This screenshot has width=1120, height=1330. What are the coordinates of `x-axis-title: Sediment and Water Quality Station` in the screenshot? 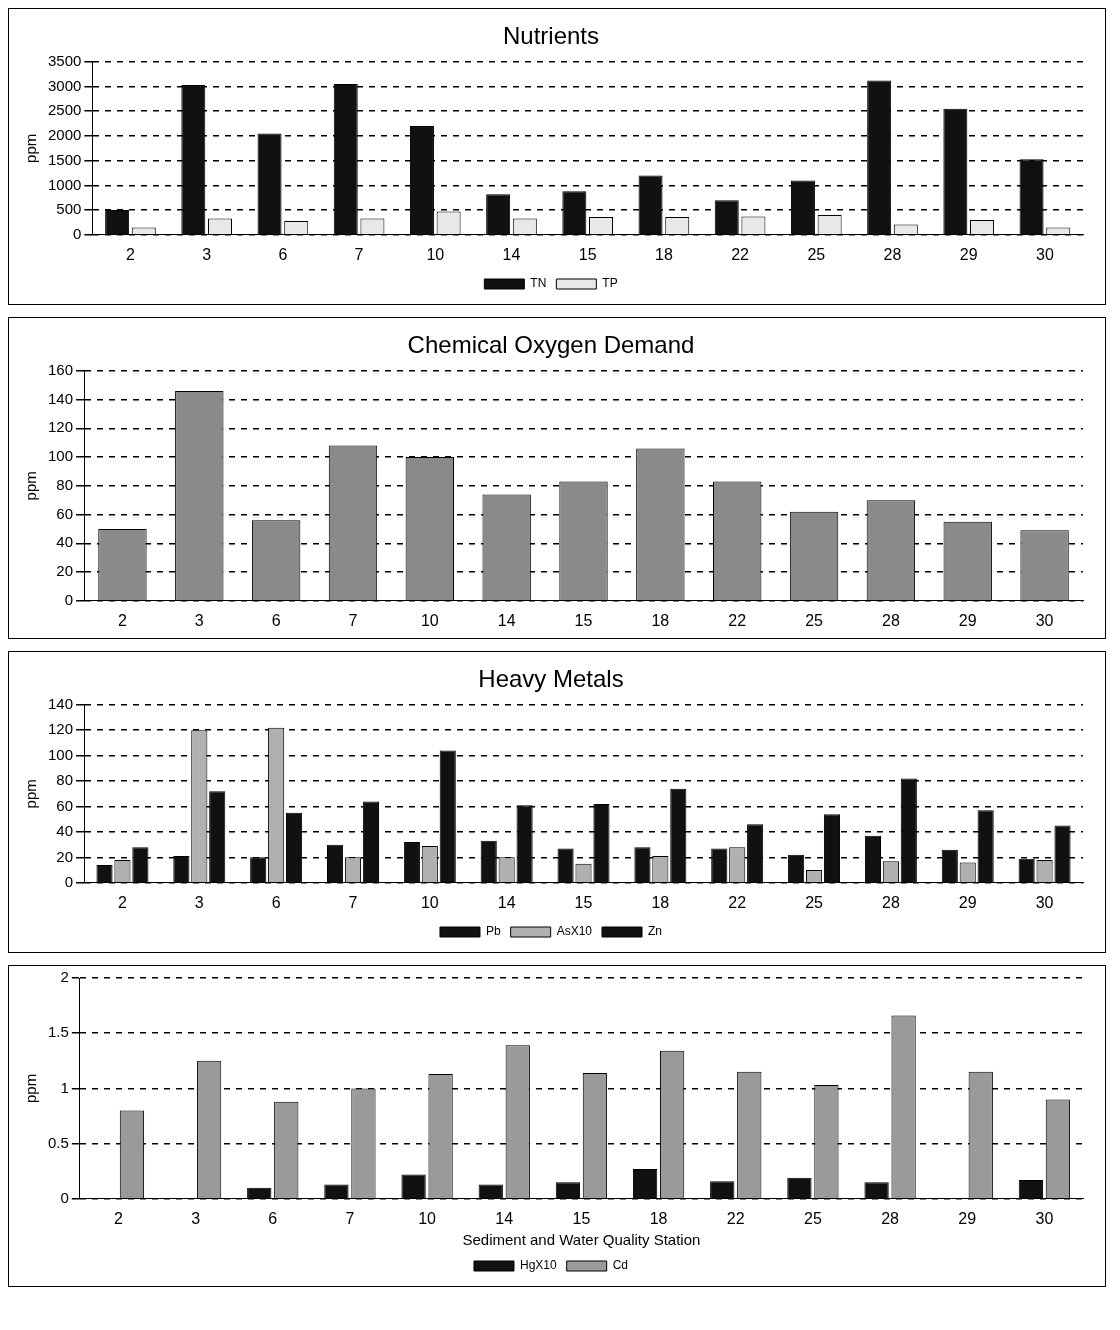 It's located at (581, 1240).